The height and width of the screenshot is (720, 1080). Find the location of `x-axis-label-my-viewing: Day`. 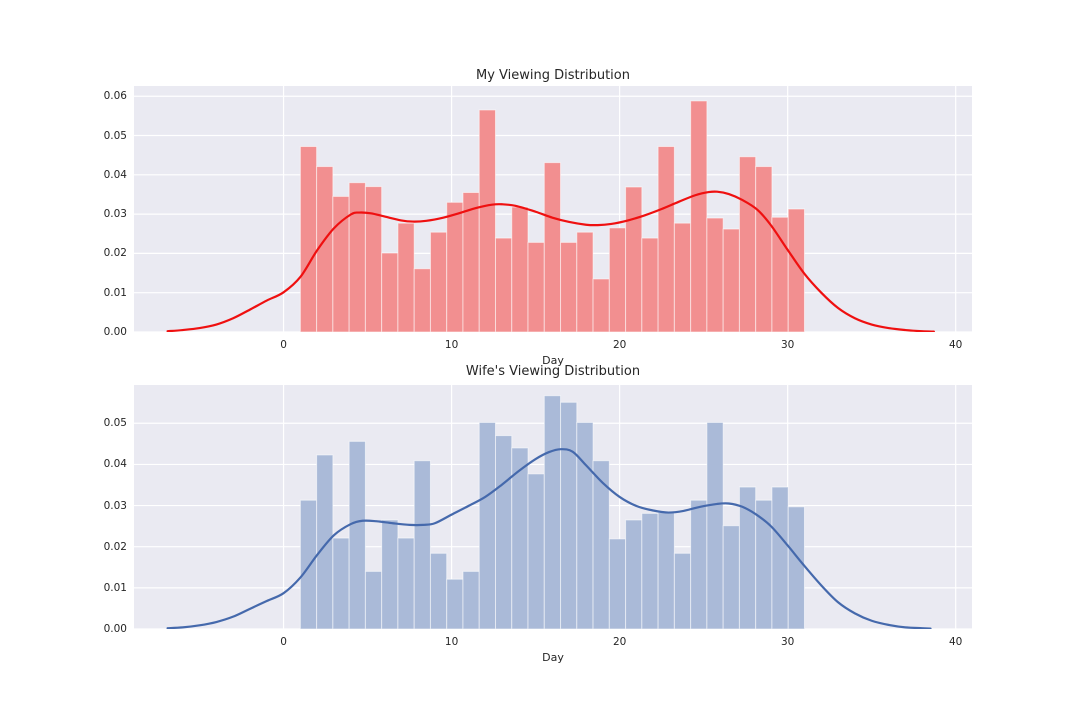

x-axis-label-my-viewing: Day is located at coordinates (553, 360).